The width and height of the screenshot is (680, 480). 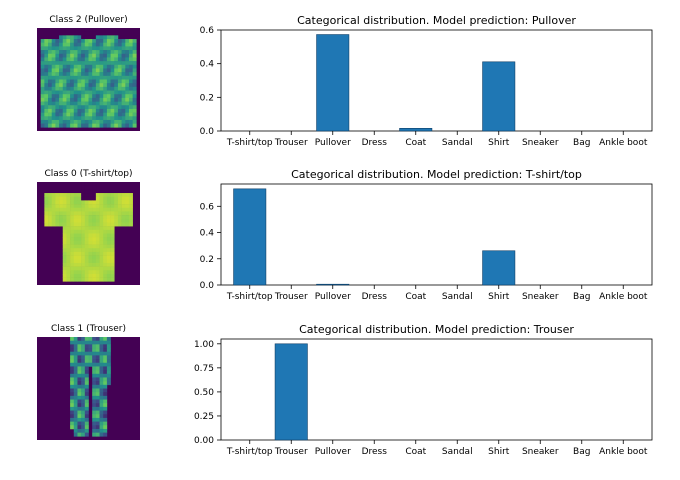 I want to click on x-tick-label: T-shirt/top, so click(x=249, y=297).